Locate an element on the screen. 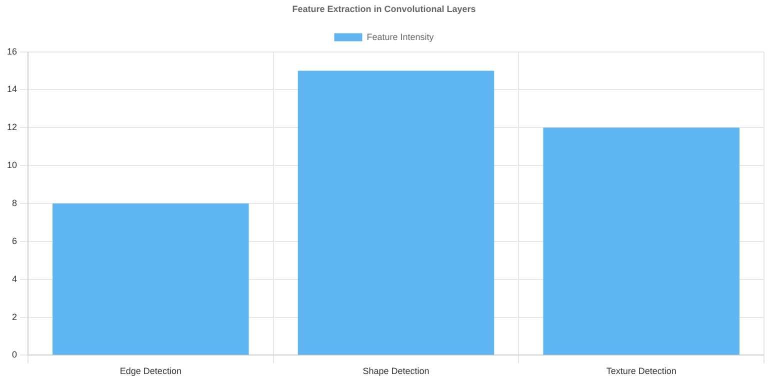 Image resolution: width=768 pixels, height=384 pixels. bar is located at coordinates (150, 279).